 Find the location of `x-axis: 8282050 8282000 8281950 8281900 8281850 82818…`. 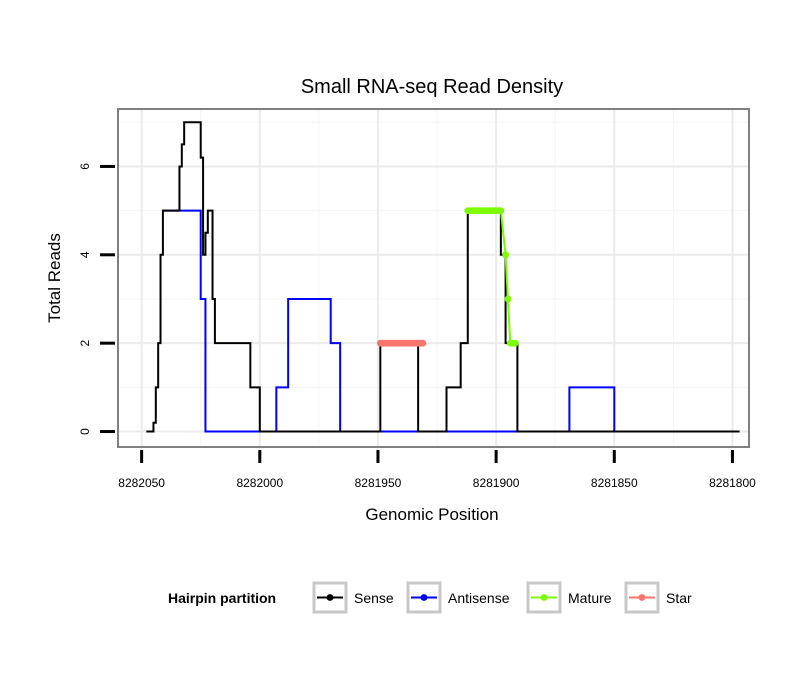

x-axis: 8282050 8282000 8281950 8281900 8281850 82818… is located at coordinates (437, 470).